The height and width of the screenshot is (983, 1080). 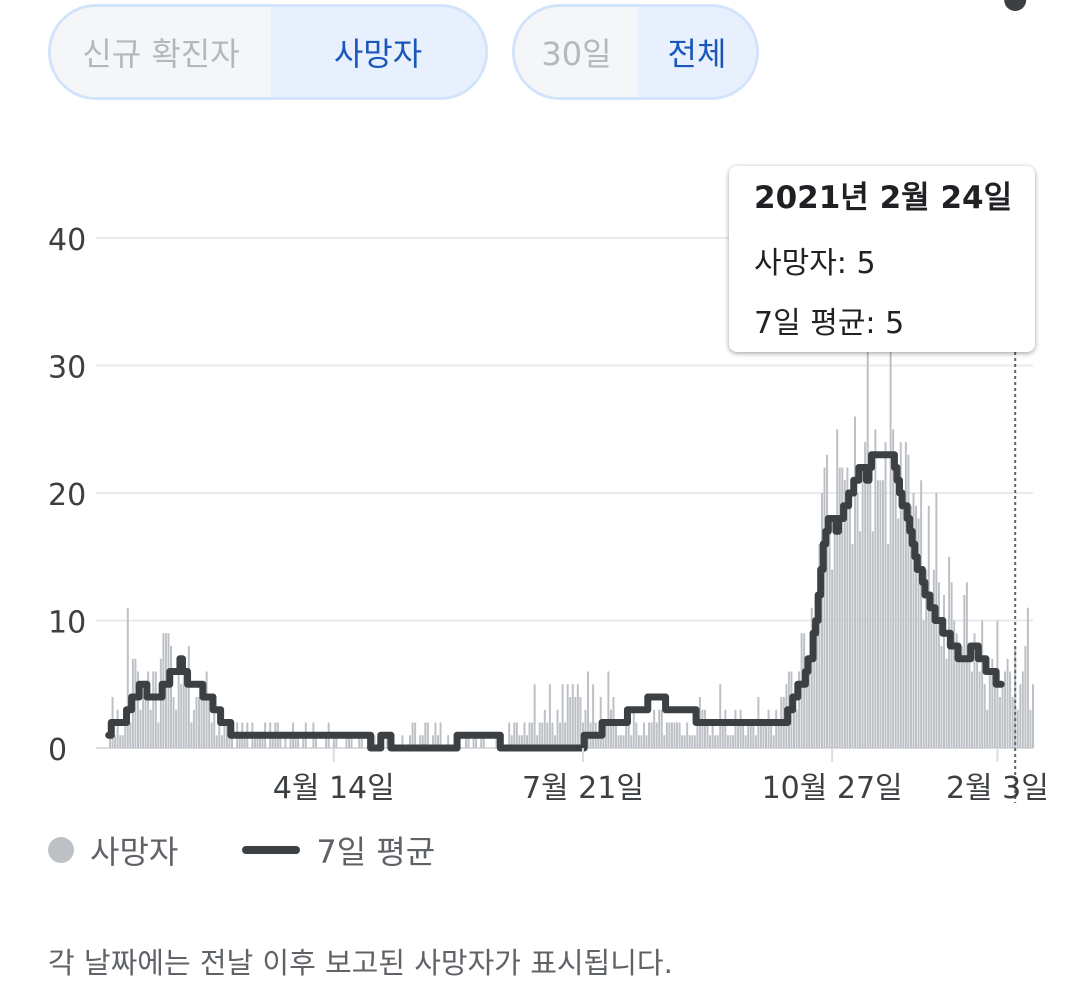 What do you see at coordinates (61, 850) in the screenshot?
I see `deaths-legend-dot-icon` at bounding box center [61, 850].